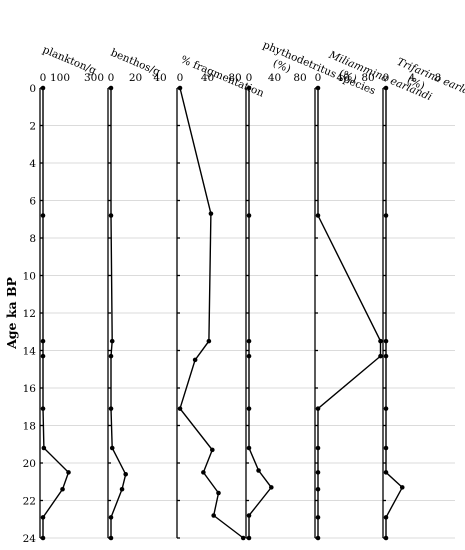  Describe the element at coordinates (29, 277) in the screenshot. I see `y-tick-label: 10` at that location.